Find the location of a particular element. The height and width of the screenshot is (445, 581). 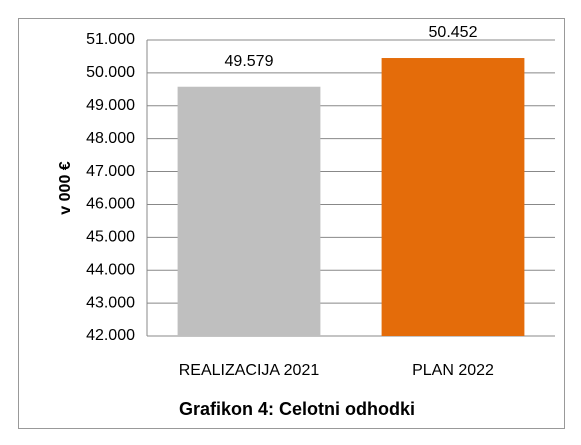

chart-title: Grafikon 4: Celotni odhodki is located at coordinates (297, 409).